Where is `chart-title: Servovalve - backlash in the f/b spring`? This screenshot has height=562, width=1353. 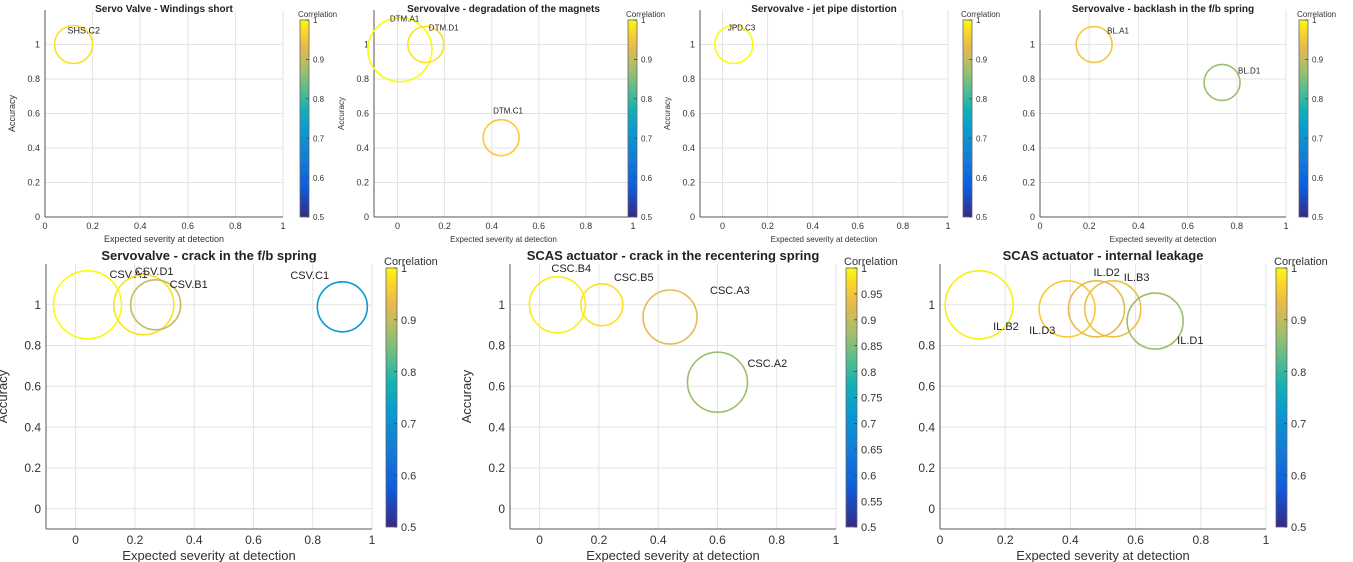
chart-title: Servovalve - backlash in the f/b spring is located at coordinates (1163, 9).